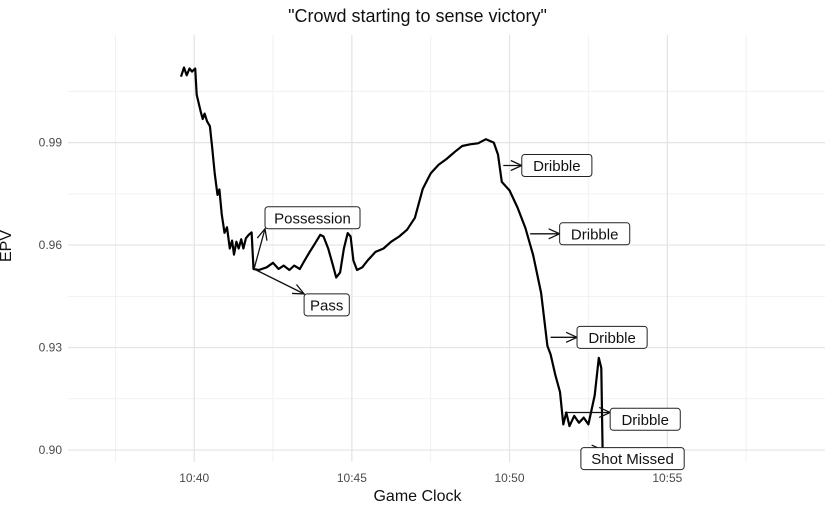 Image resolution: width=835 pixels, height=521 pixels. I want to click on x-axis-label: Game Clock, so click(417, 496).